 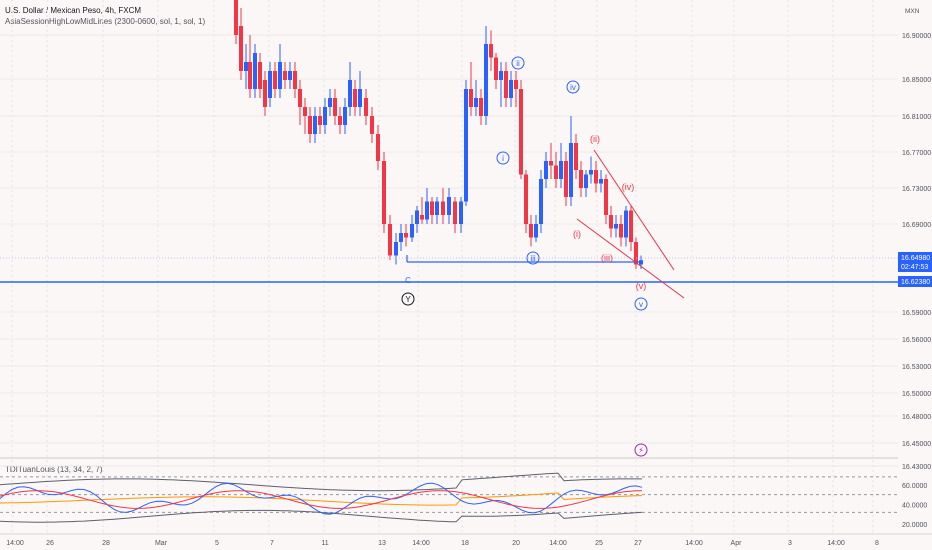 What do you see at coordinates (916, 467) in the screenshot?
I see `price-tick-label: 16.43000` at bounding box center [916, 467].